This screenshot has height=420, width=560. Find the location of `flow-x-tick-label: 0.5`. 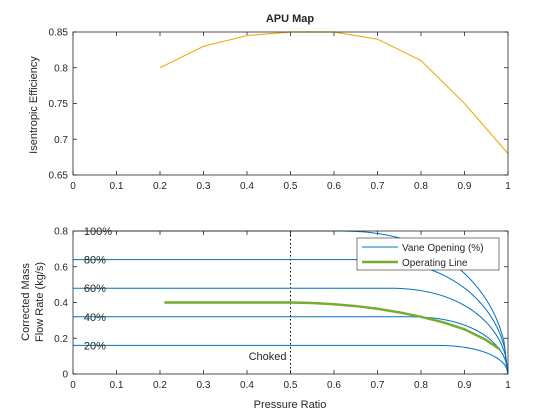

flow-x-tick-label: 0.5 is located at coordinates (291, 385).